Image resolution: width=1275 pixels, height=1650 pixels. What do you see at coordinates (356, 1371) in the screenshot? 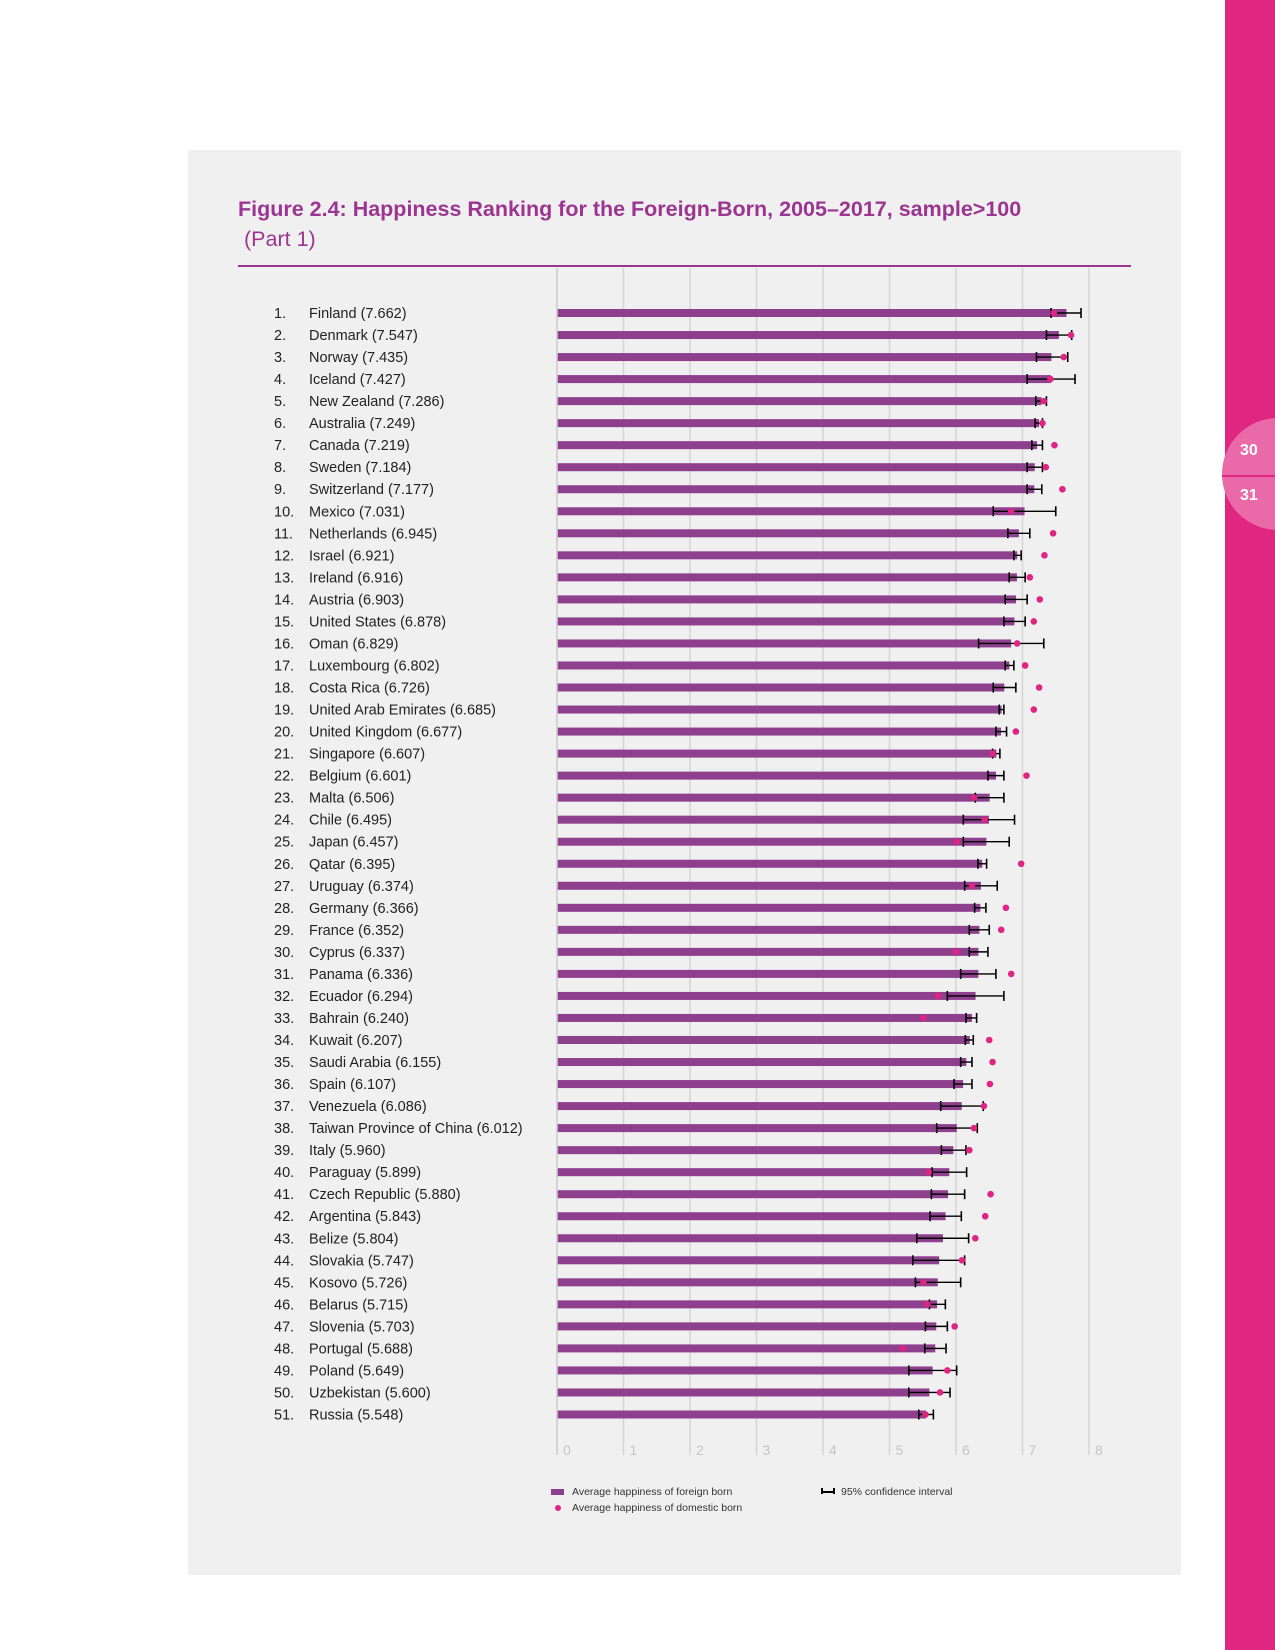
I see `country-label: Poland (5.649)` at bounding box center [356, 1371].